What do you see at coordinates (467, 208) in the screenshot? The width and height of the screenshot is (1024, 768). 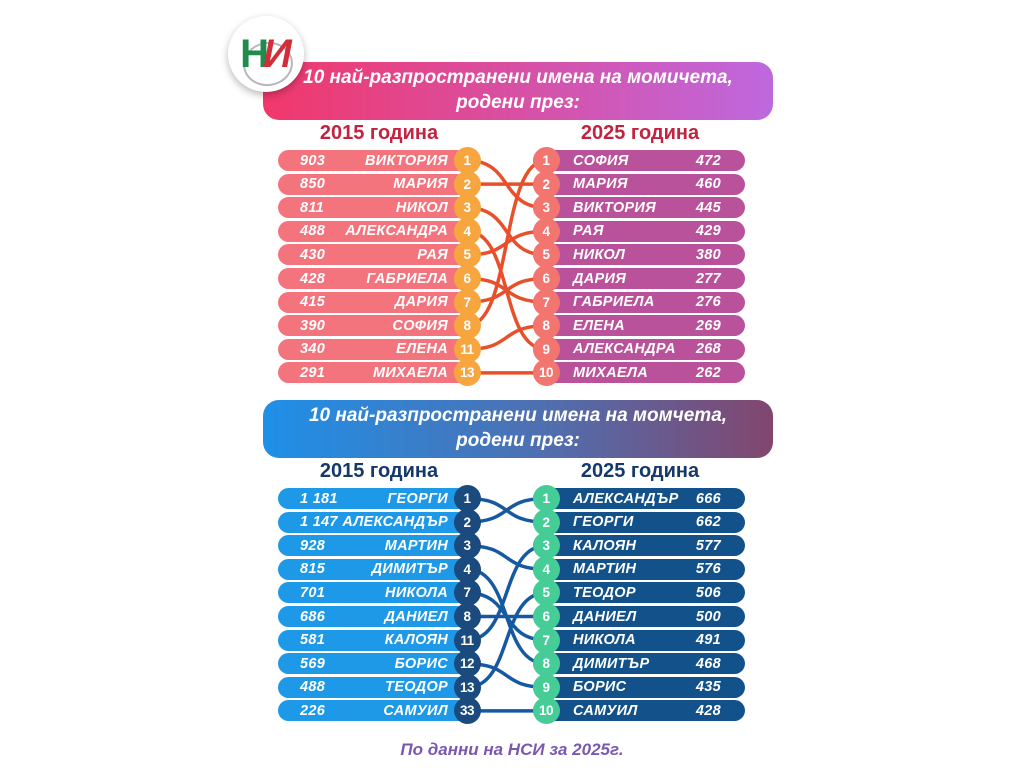 I see `girls-2015-rank-badge: 3` at bounding box center [467, 208].